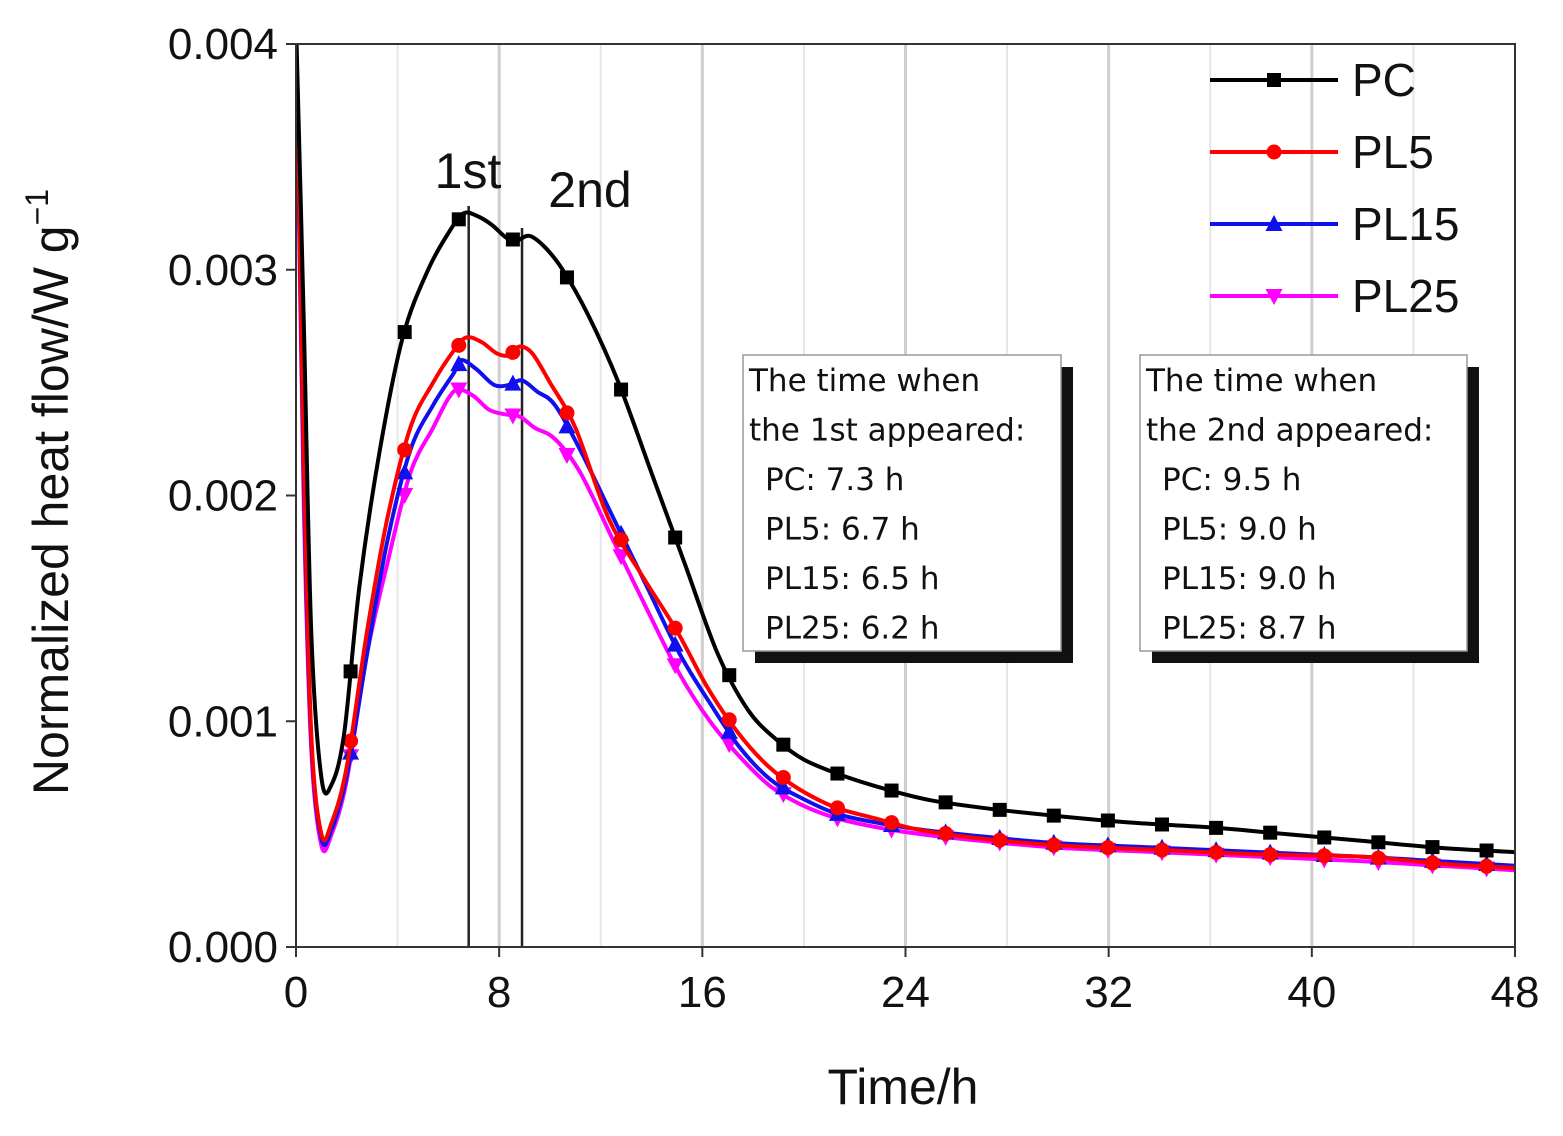 Image resolution: width=1563 pixels, height=1136 pixels. I want to click on legend-item-pl25: PL25, so click(1334, 296).